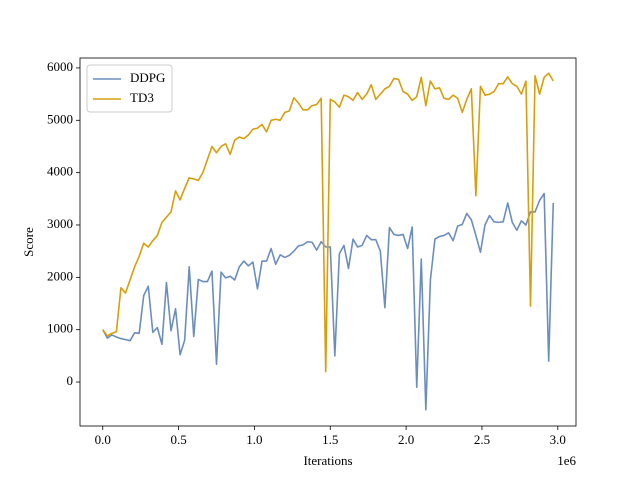  Describe the element at coordinates (60, 275) in the screenshot. I see `y-tick-label: 2000` at that location.